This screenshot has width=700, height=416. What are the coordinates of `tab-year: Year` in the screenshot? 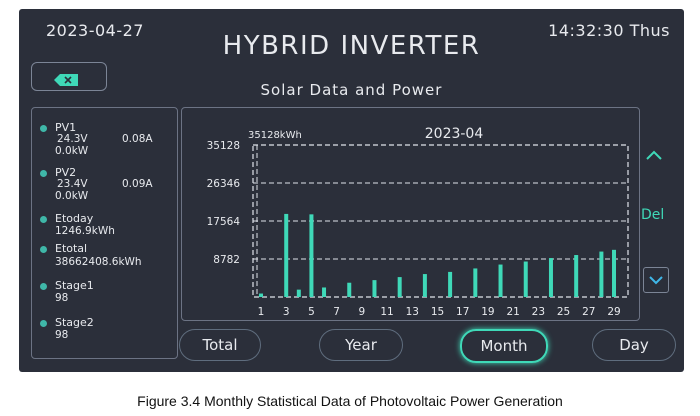 It's located at (361, 345).